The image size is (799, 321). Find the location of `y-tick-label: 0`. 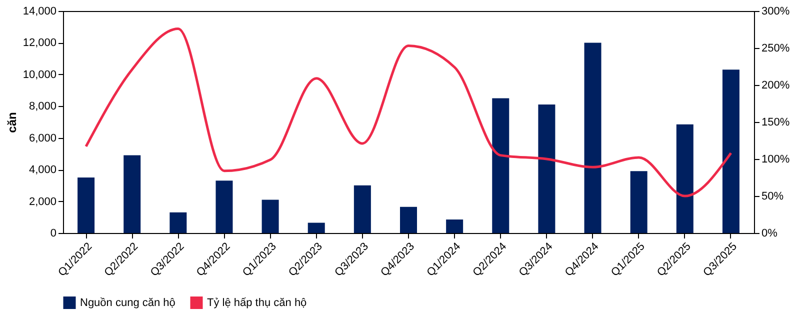

y-tick-label: 0 is located at coordinates (53, 234).